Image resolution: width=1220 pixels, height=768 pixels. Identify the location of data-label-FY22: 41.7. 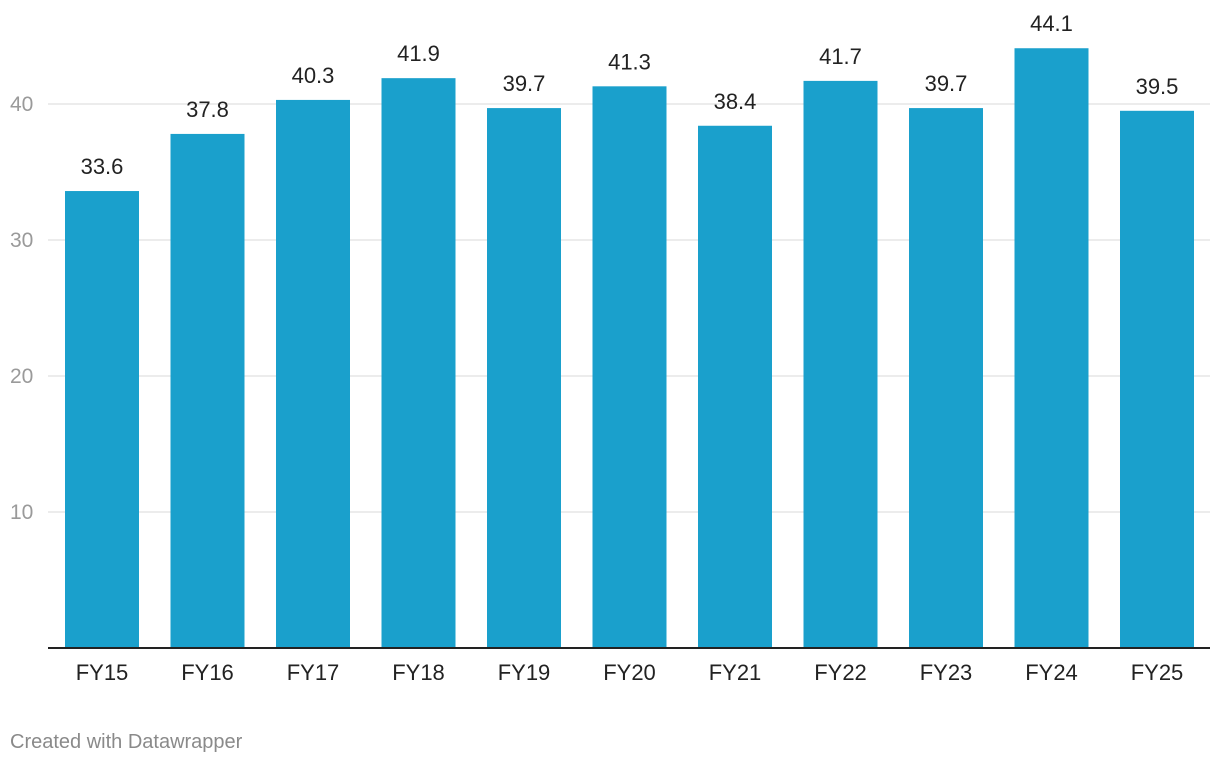
(840, 56).